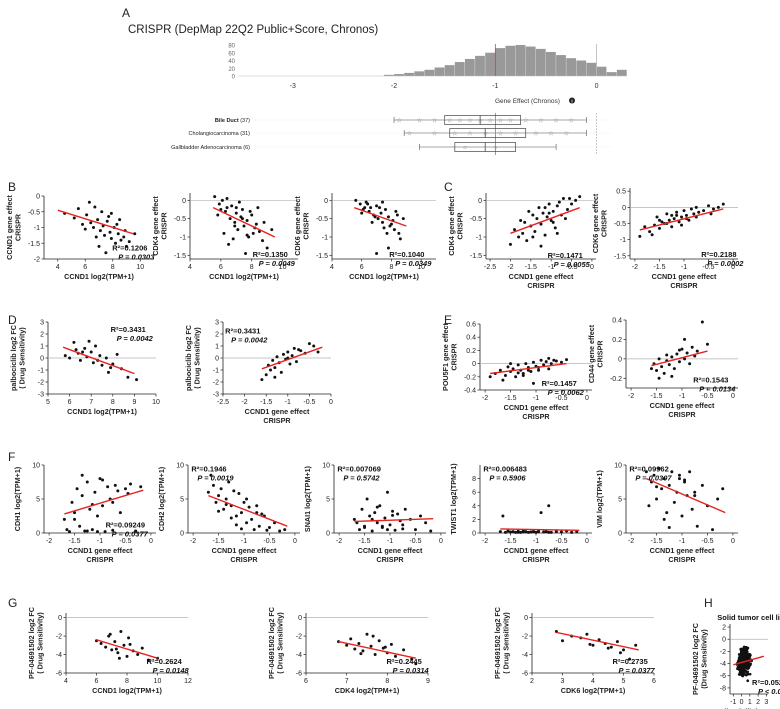 Image resolution: width=780 pixels, height=709 pixels. Describe the element at coordinates (710, 379) in the screenshot. I see `r-squared-label: R²=0.1543` at that location.